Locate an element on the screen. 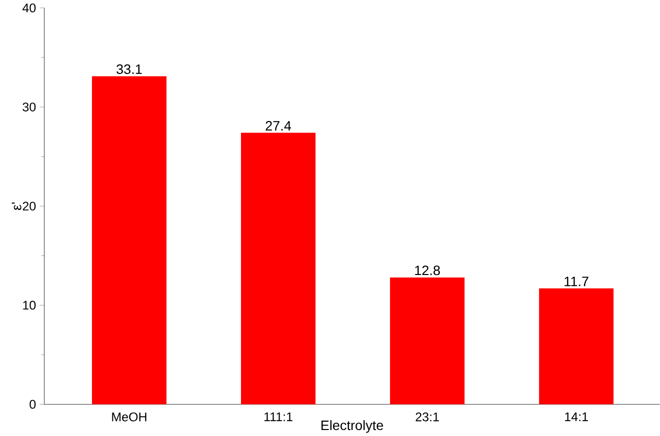 The height and width of the screenshot is (436, 660). y-tick-label: 30 is located at coordinates (29, 107).